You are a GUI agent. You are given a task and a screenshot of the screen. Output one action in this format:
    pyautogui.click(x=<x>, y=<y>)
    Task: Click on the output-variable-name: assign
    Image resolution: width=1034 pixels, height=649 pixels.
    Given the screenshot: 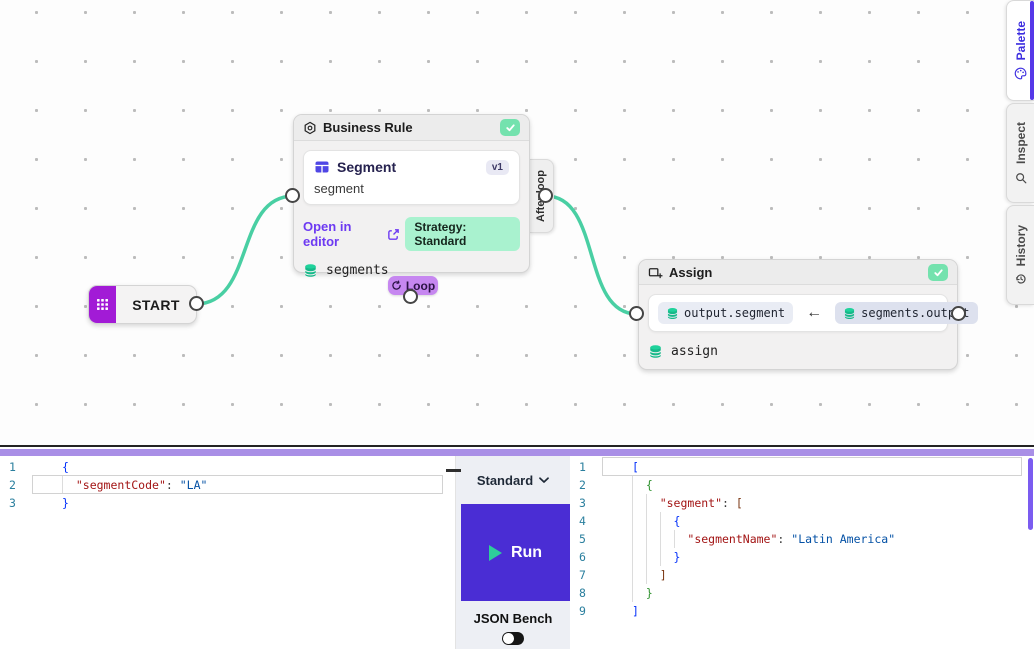 What is the action you would take?
    pyautogui.click(x=694, y=351)
    